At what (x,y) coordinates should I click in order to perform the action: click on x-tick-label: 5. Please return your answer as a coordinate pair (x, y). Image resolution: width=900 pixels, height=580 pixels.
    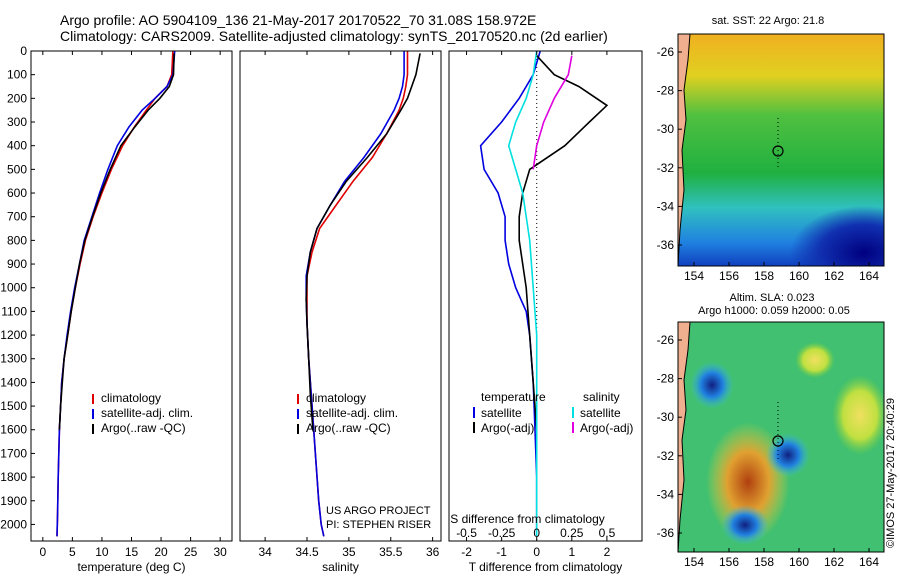
    Looking at the image, I should click on (72, 552).